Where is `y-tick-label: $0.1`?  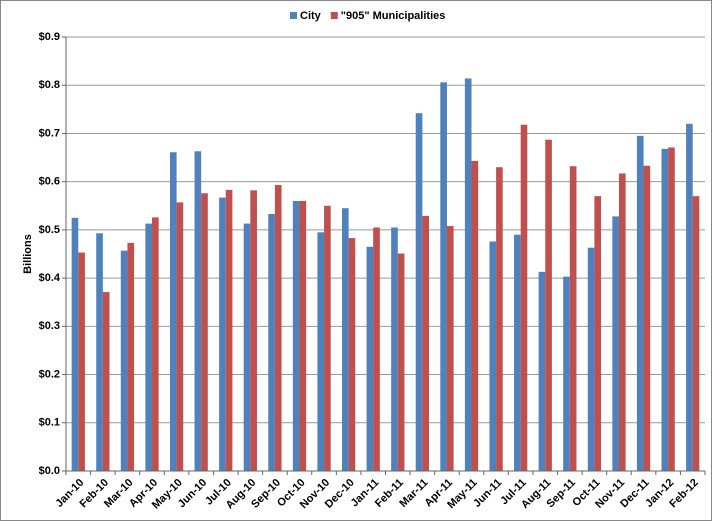
y-tick-label: $0.1 is located at coordinates (49, 423).